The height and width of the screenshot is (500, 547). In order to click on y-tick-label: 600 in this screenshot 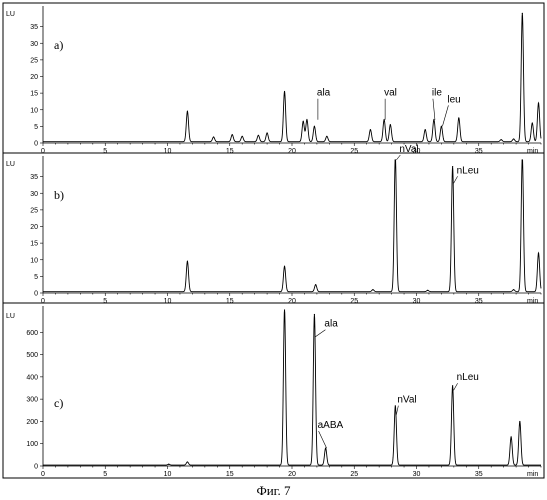, I will do `click(32, 333)`.